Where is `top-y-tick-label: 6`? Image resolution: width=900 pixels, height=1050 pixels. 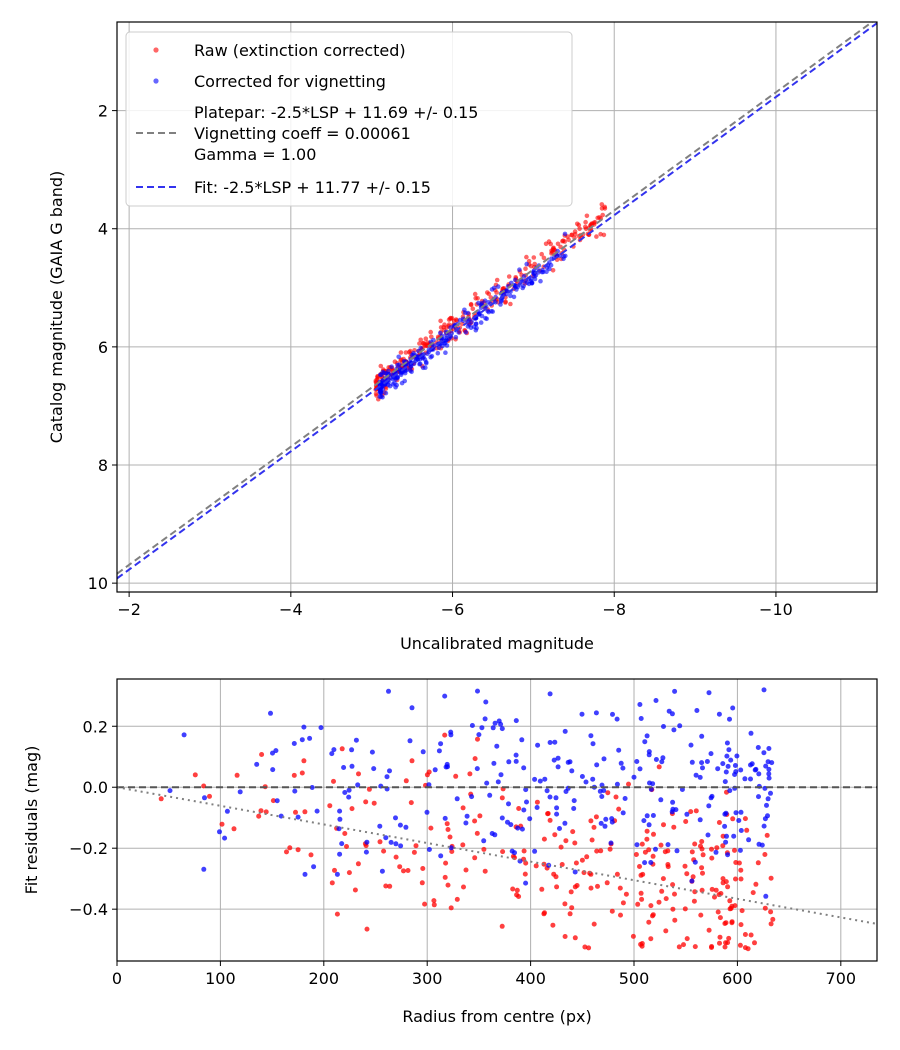
top-y-tick-label: 6 is located at coordinates (103, 347).